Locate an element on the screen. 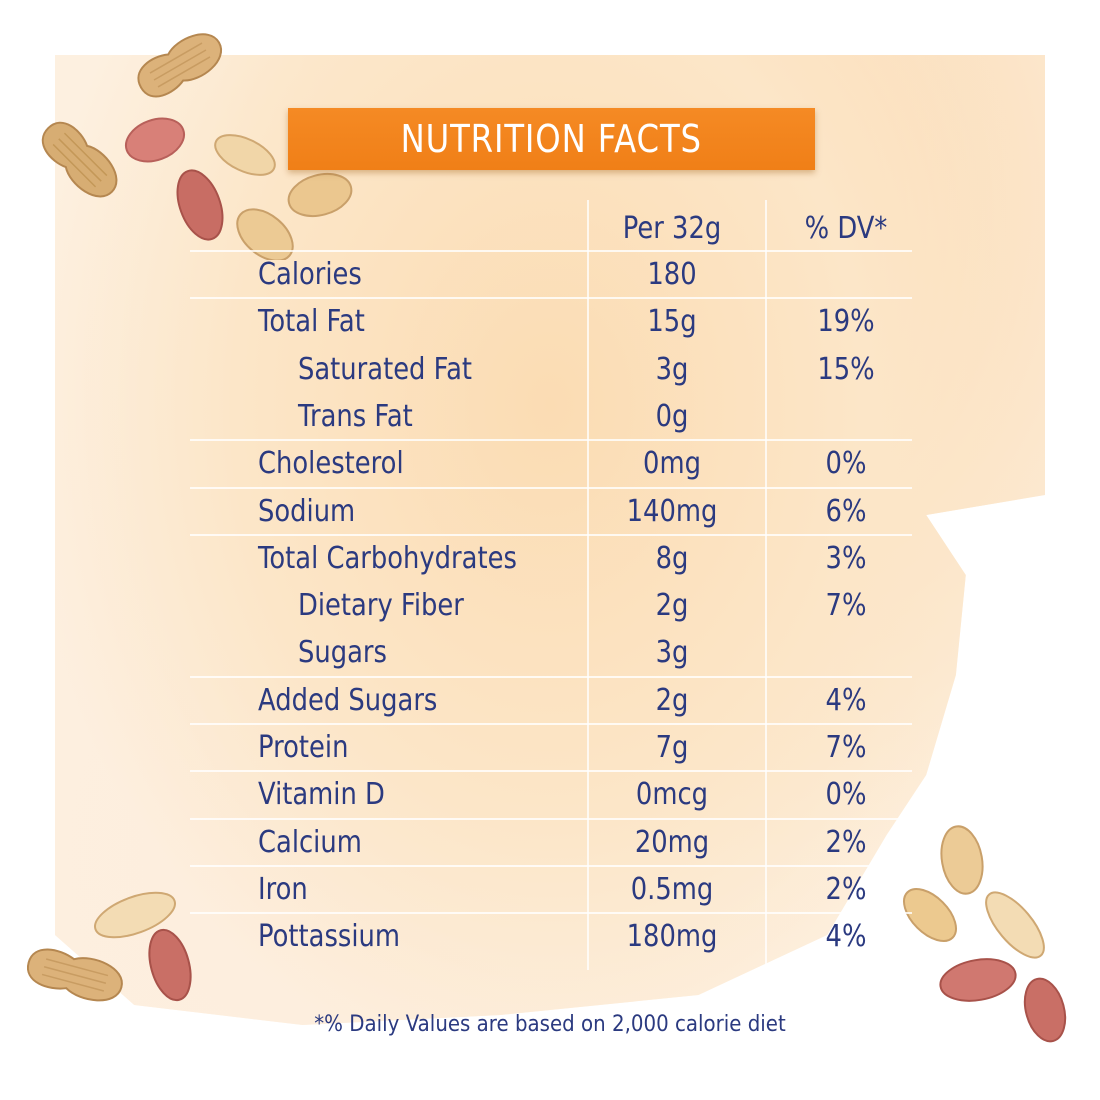 This screenshot has height=1100, width=1100. nutrient-label: Trans Fat is located at coordinates (355, 416).